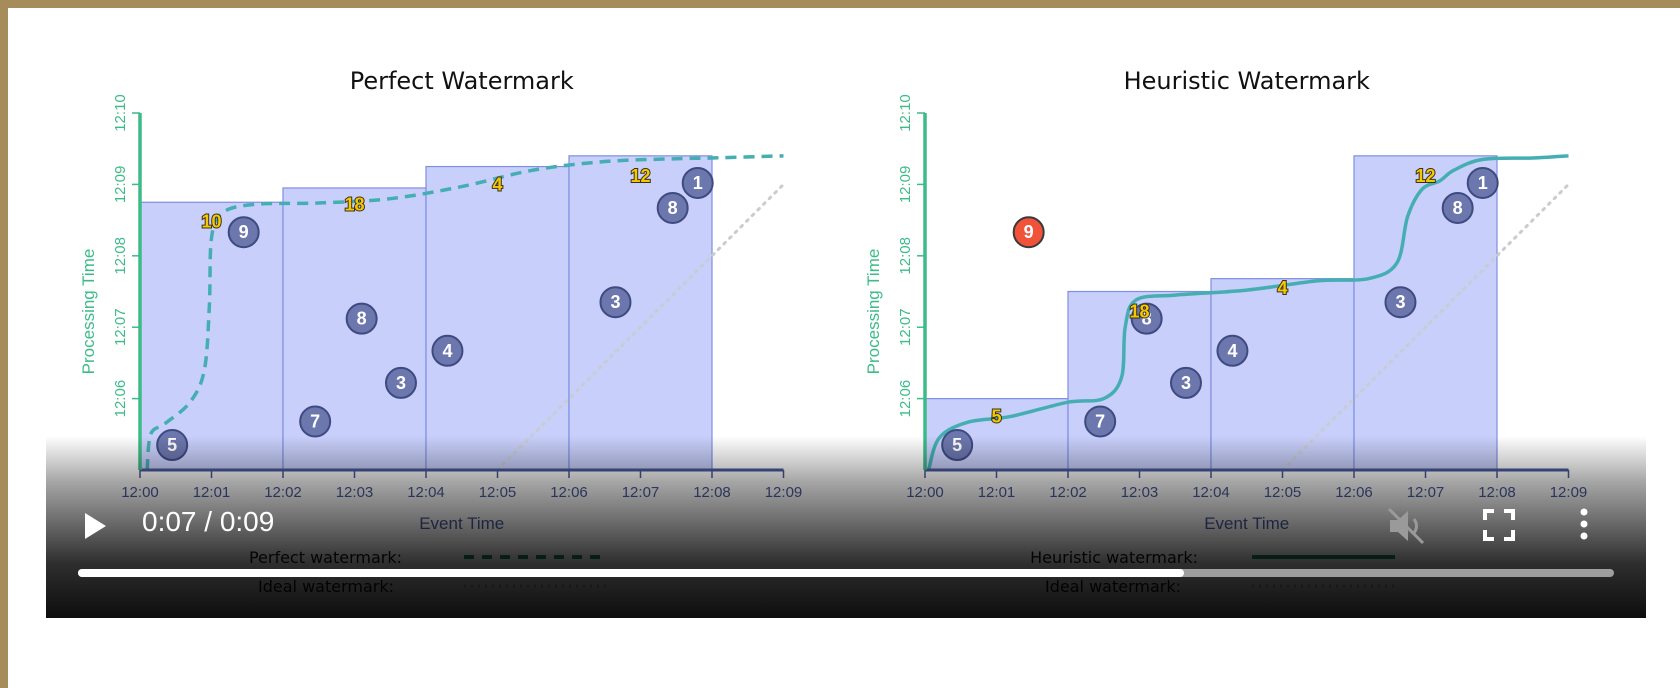 The width and height of the screenshot is (1680, 688). I want to click on progress-bar, so click(846, 573).